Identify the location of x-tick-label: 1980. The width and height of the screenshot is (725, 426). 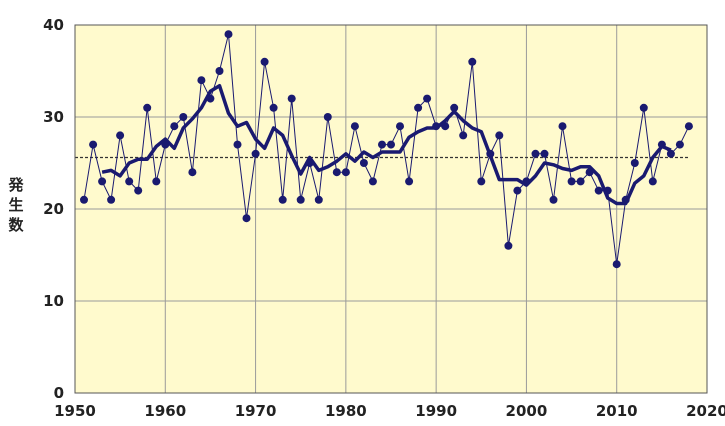
(346, 411).